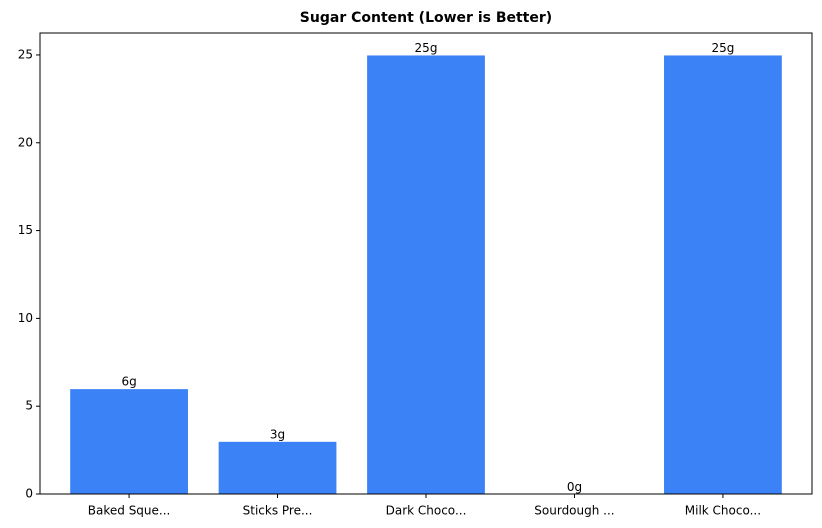  Describe the element at coordinates (29, 494) in the screenshot. I see `y-tick-label: 0` at that location.